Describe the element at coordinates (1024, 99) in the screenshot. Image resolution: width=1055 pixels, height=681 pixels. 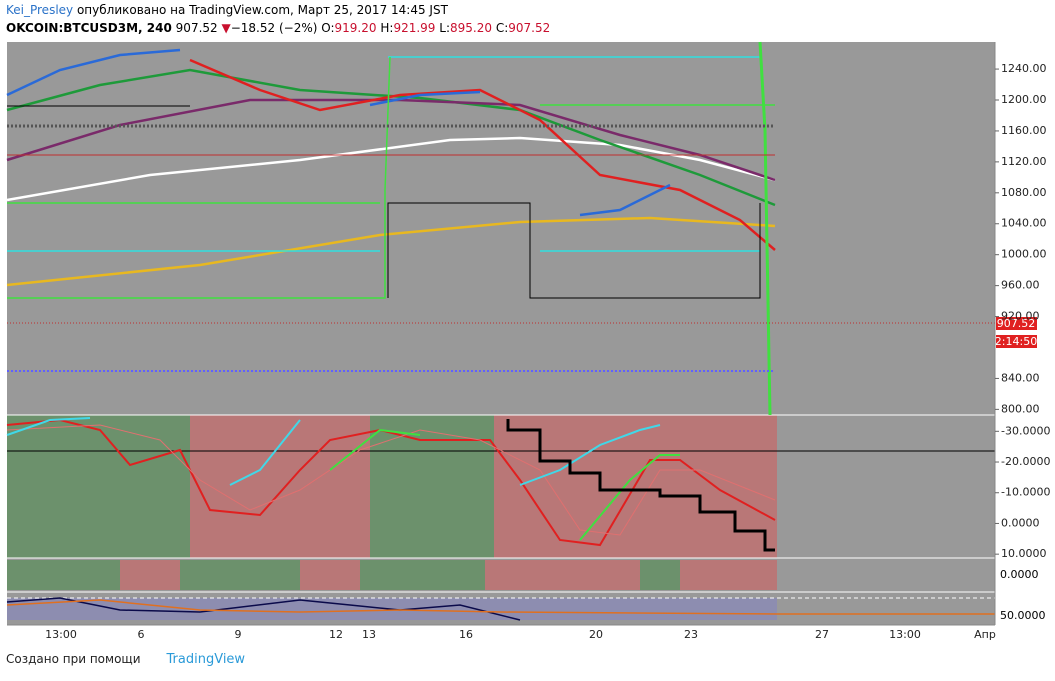
I see `y-tick-label: 1200.00` at that location.